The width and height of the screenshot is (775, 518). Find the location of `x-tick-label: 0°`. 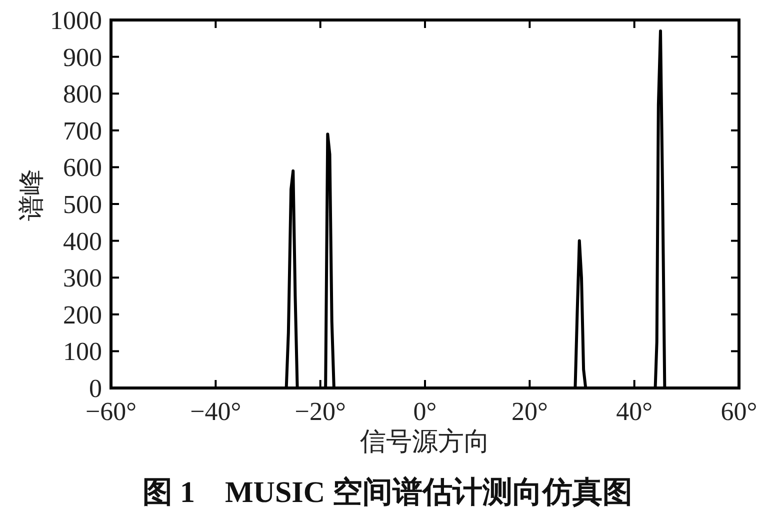

x-tick-label: 0° is located at coordinates (425, 411).